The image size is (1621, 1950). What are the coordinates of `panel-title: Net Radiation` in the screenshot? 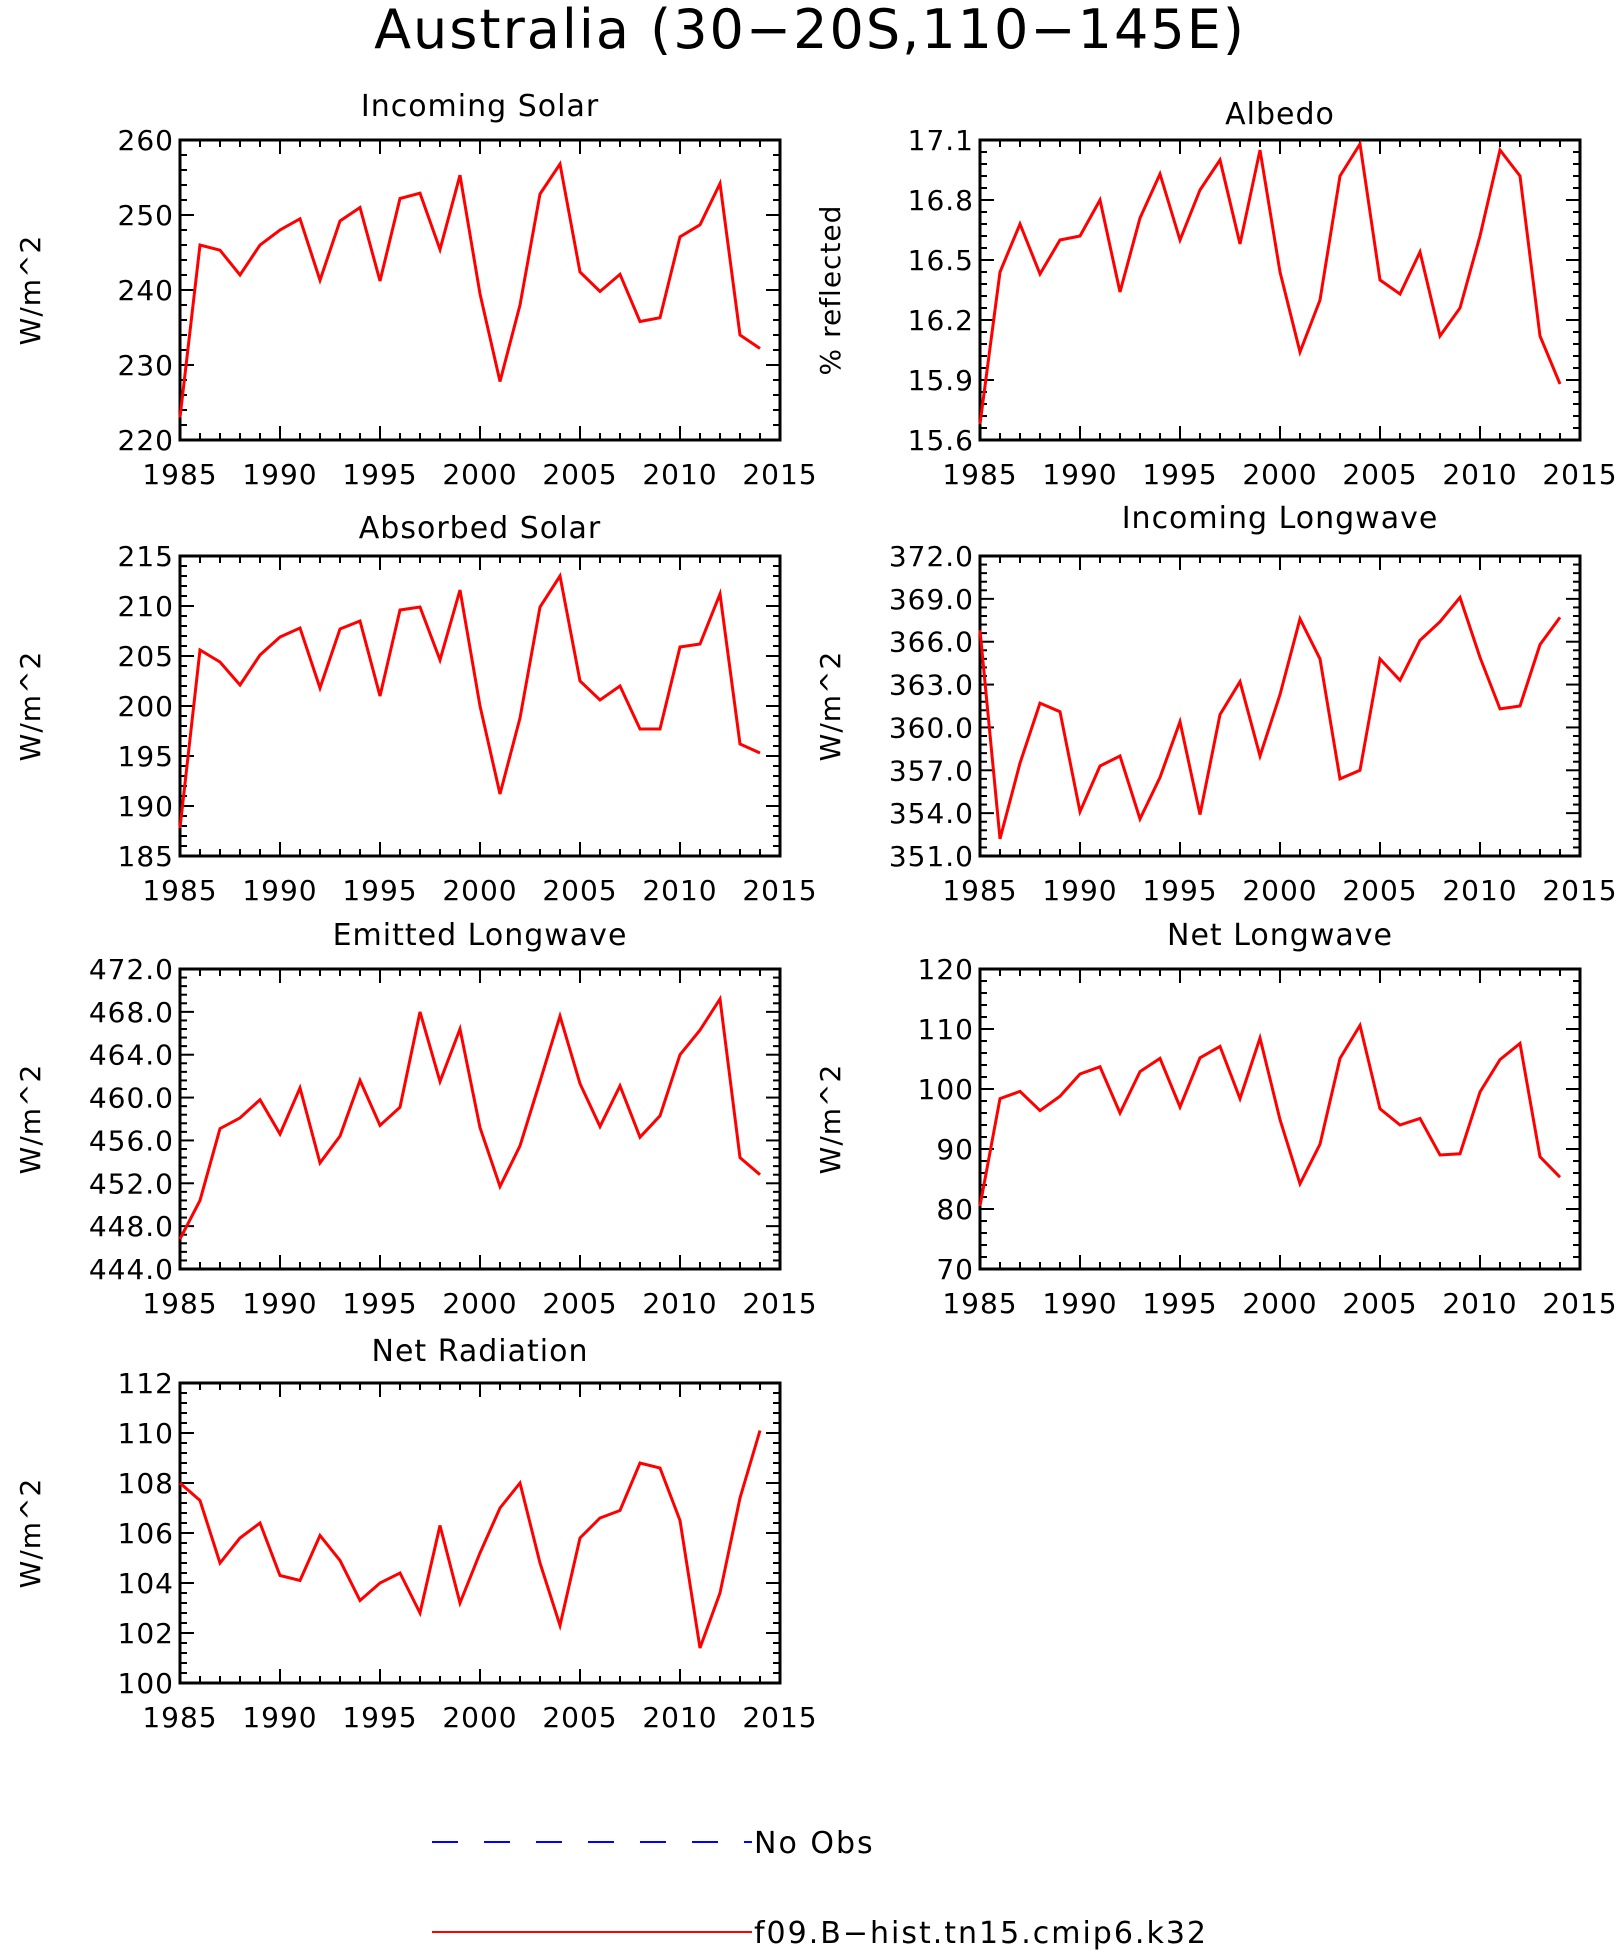 It's located at (480, 1351).